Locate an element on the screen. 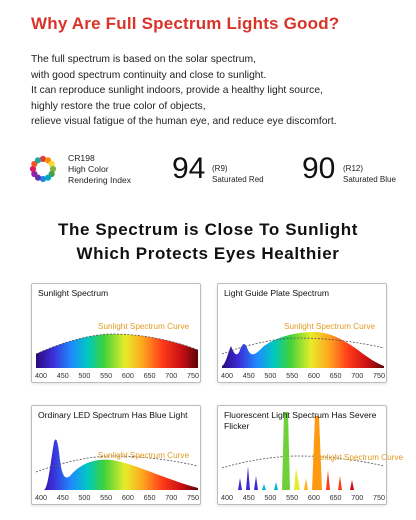  led-spectrum-graphic is located at coordinates (117, 464).